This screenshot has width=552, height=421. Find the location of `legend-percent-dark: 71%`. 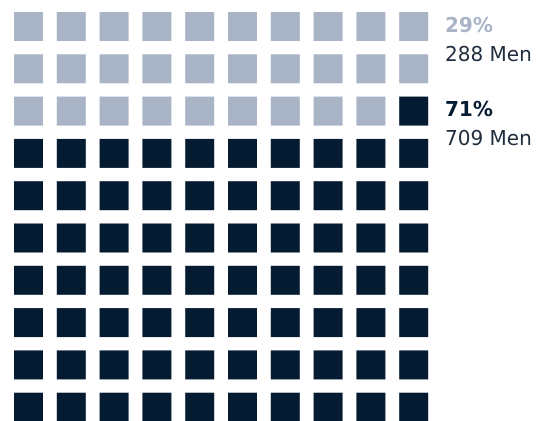

legend-percent-dark: 71% is located at coordinates (469, 109).